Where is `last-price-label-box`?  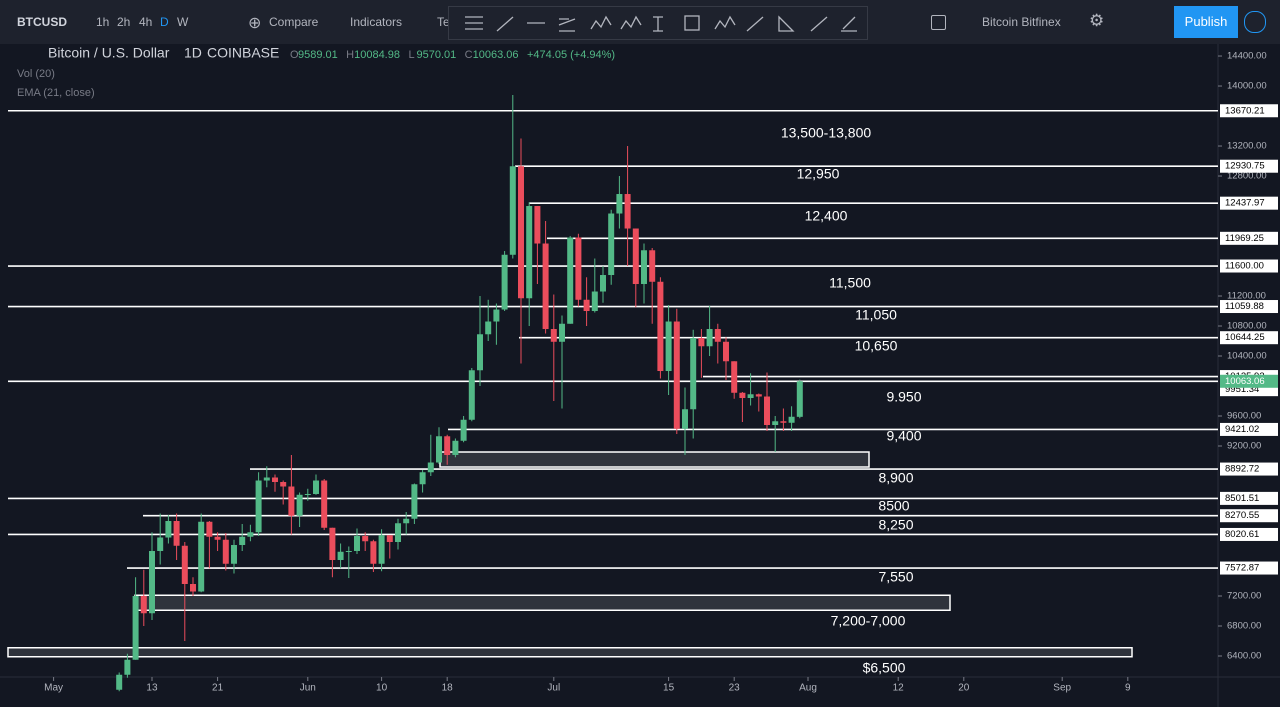 last-price-label-box is located at coordinates (1249, 381).